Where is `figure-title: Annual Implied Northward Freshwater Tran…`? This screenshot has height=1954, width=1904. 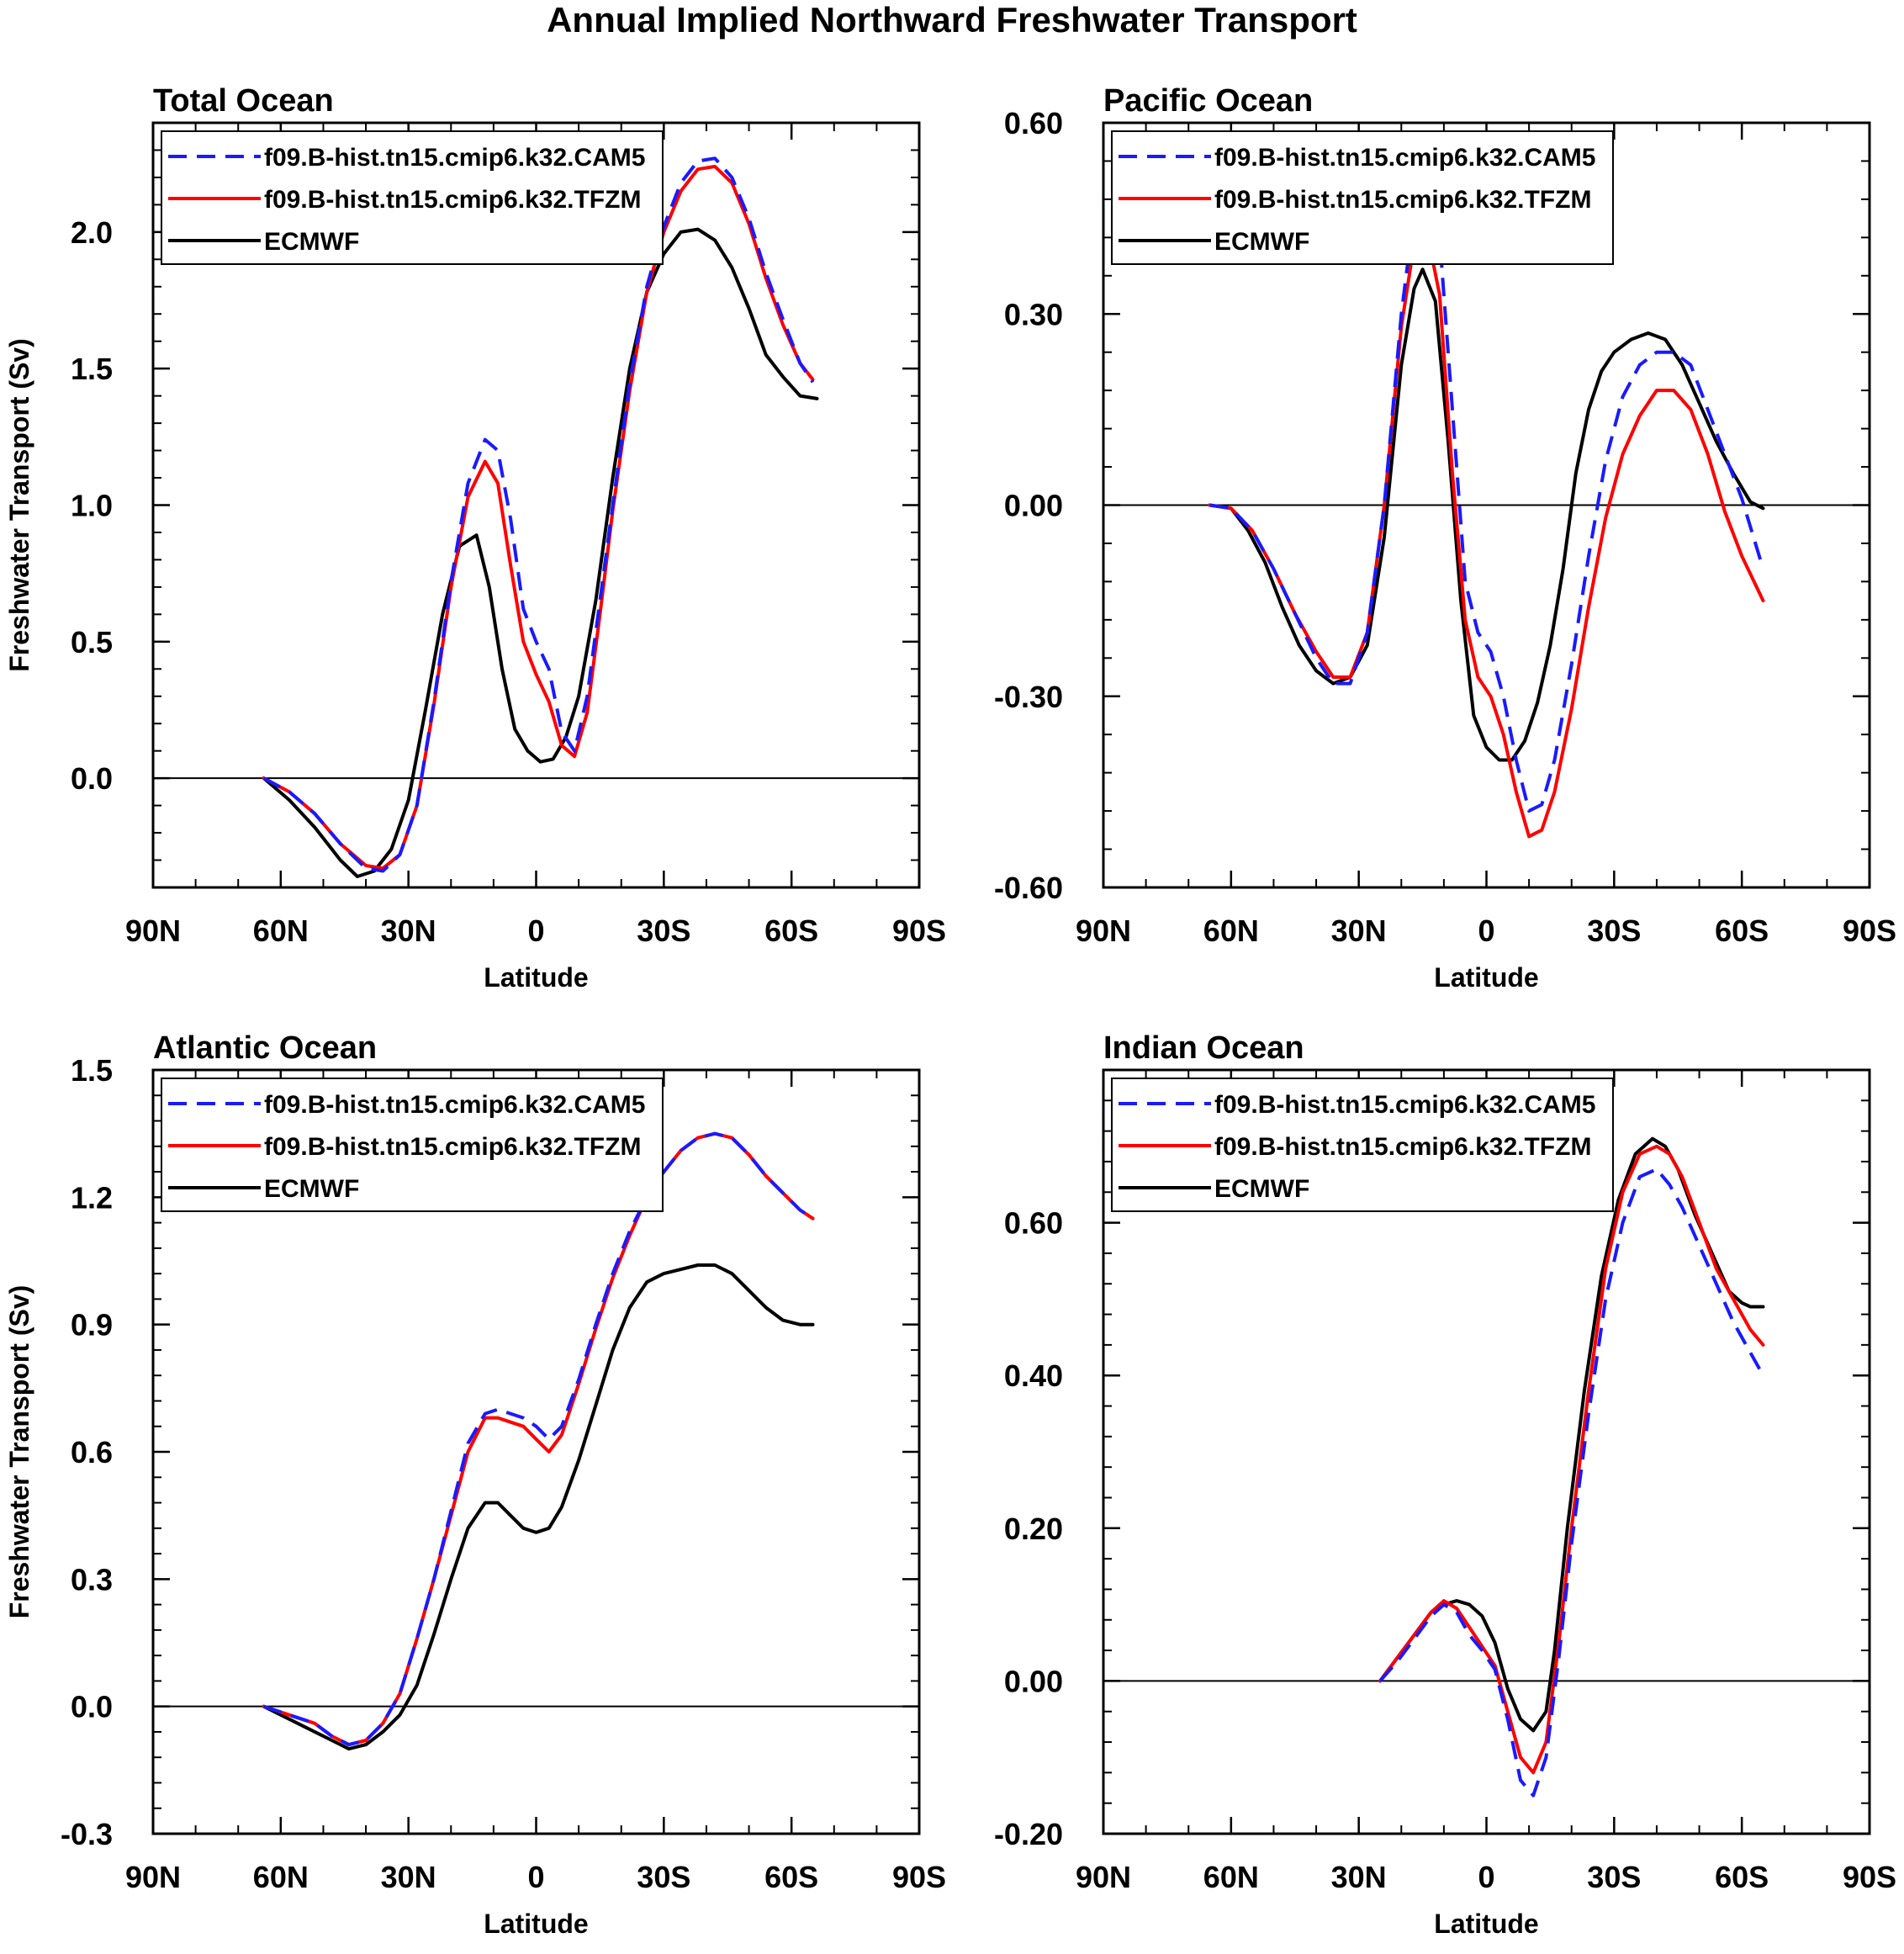 figure-title: Annual Implied Northward Freshwater Tran… is located at coordinates (952, 20).